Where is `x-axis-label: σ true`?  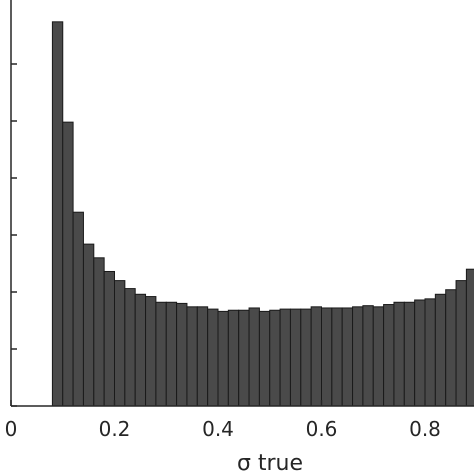 x-axis-label: σ true is located at coordinates (270, 462).